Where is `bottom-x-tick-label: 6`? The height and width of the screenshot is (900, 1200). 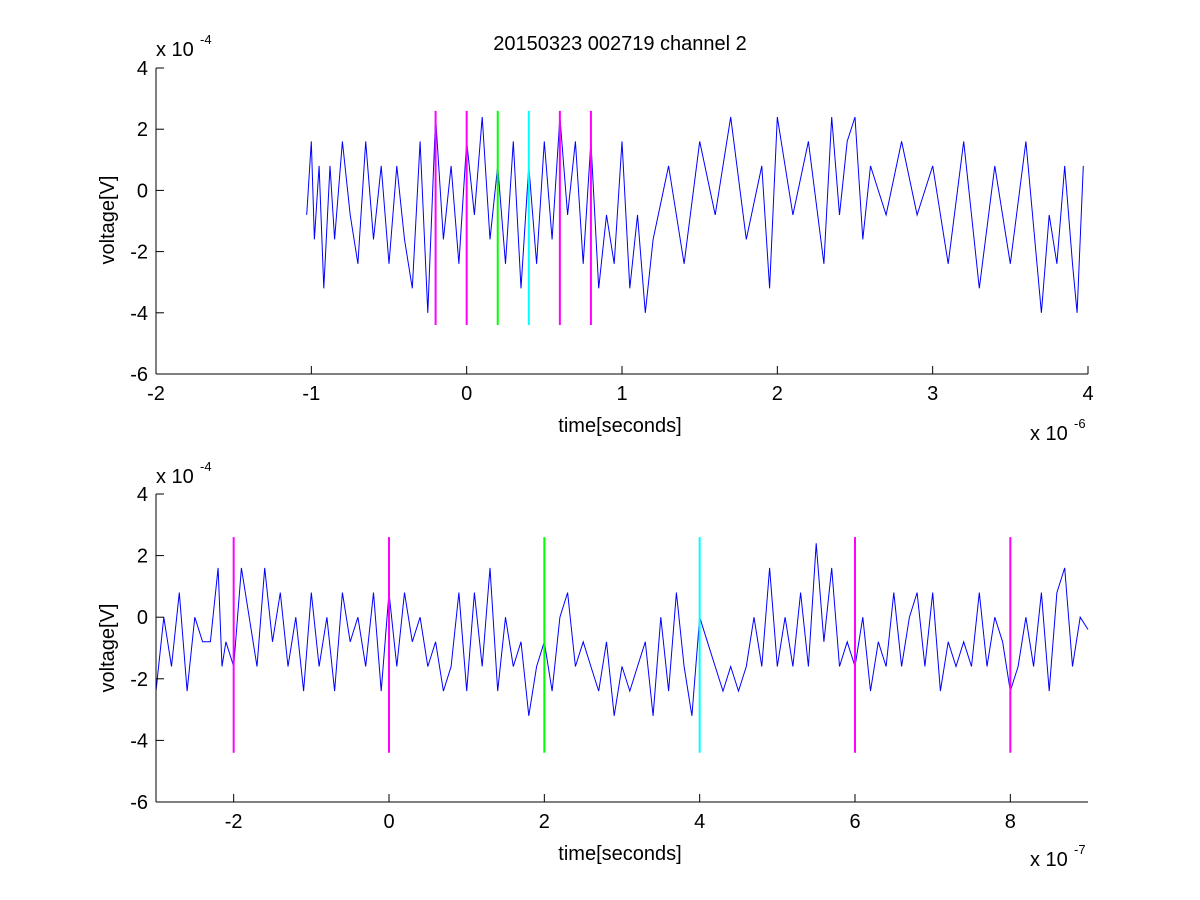
bottom-x-tick-label: 6 is located at coordinates (854, 822).